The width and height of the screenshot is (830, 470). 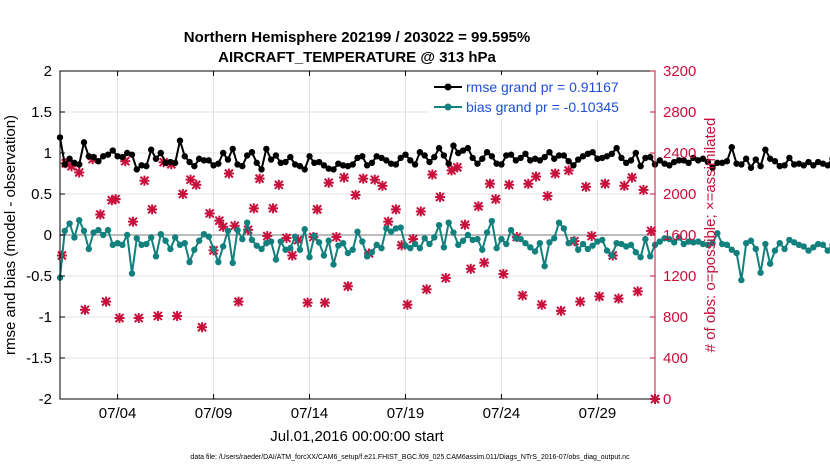 What do you see at coordinates (540, 97) in the screenshot?
I see `legend-box` at bounding box center [540, 97].